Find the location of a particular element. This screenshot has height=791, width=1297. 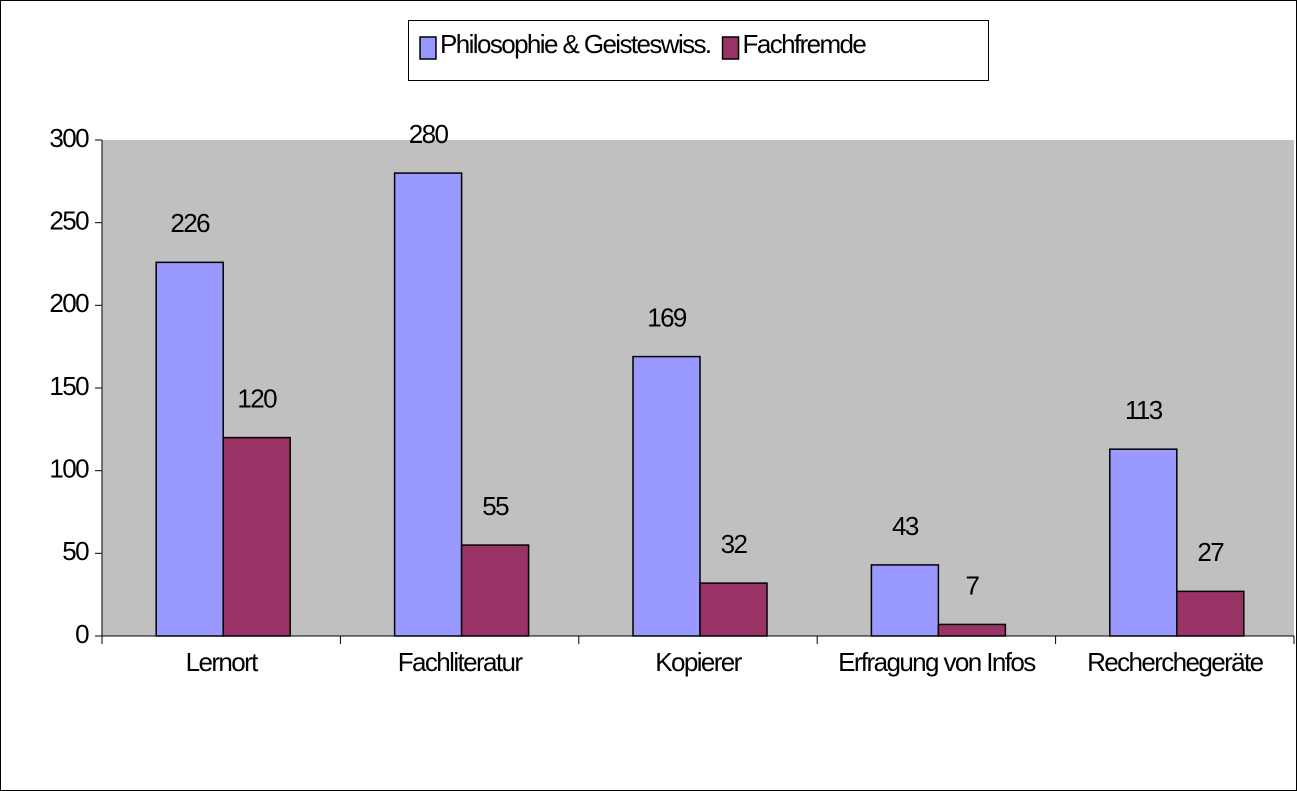

y-tick-label: 200 is located at coordinates (69, 303).